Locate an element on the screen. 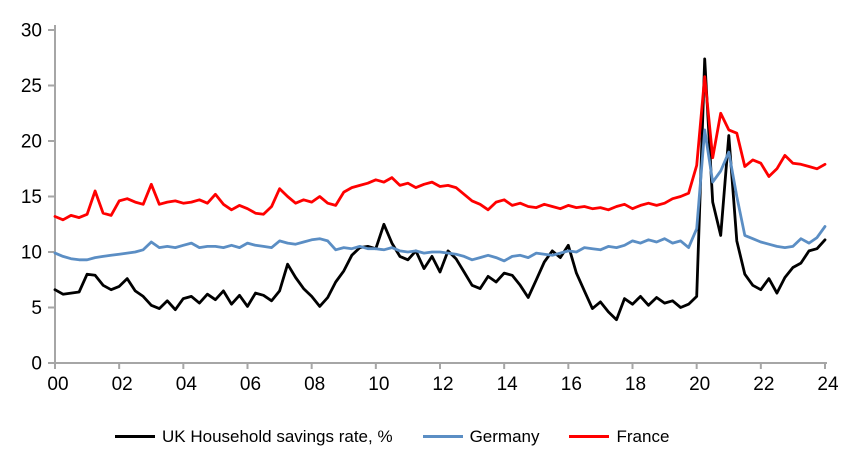 The height and width of the screenshot is (476, 852). y-tick-label: 5 is located at coordinates (36, 308).